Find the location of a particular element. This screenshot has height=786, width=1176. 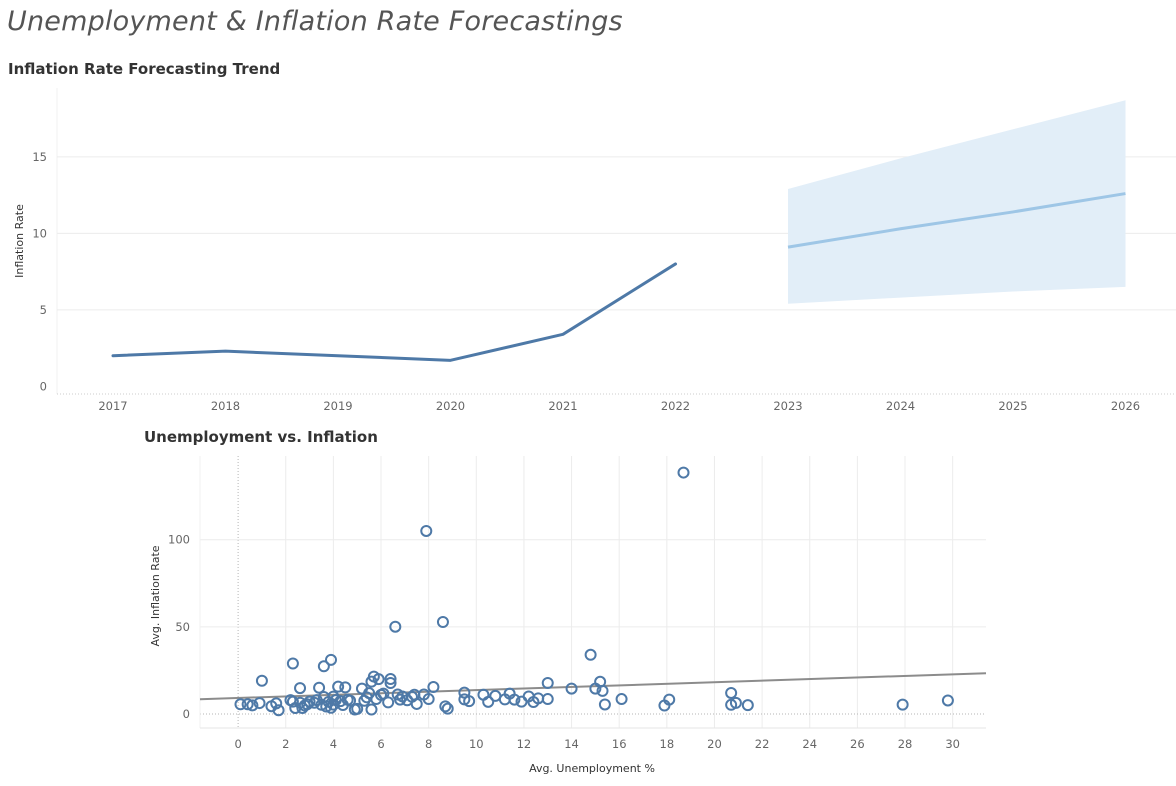

y-axis-title: Inflation Rate is located at coordinates (19, 241).